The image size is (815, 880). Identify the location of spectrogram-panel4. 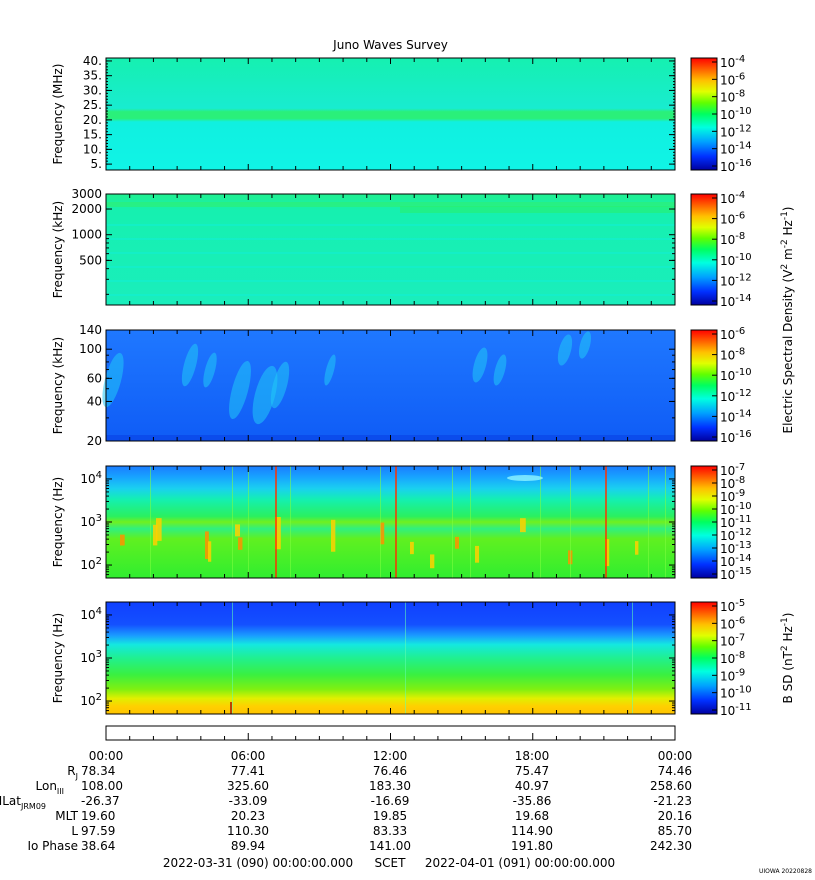
(390, 522).